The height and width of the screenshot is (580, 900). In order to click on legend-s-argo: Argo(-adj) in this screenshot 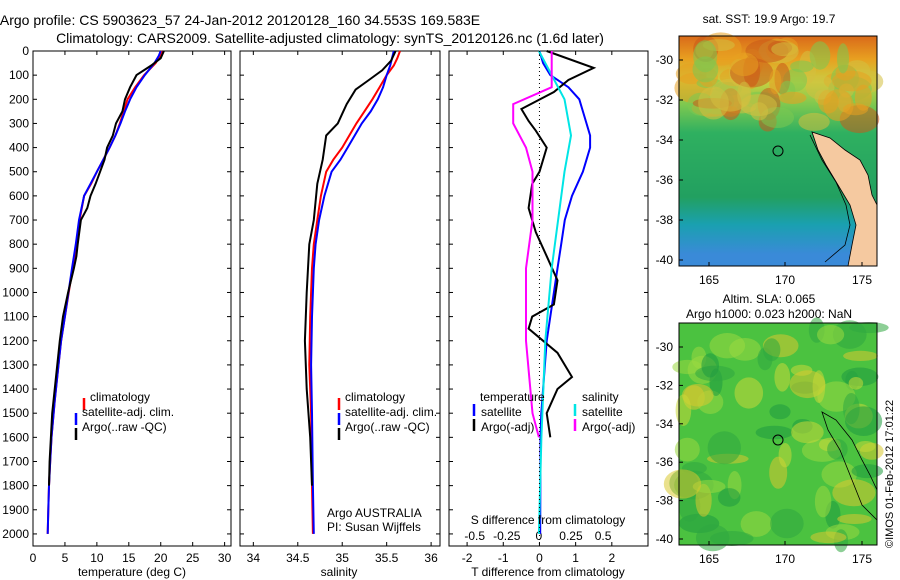, I will do `click(608, 427)`.